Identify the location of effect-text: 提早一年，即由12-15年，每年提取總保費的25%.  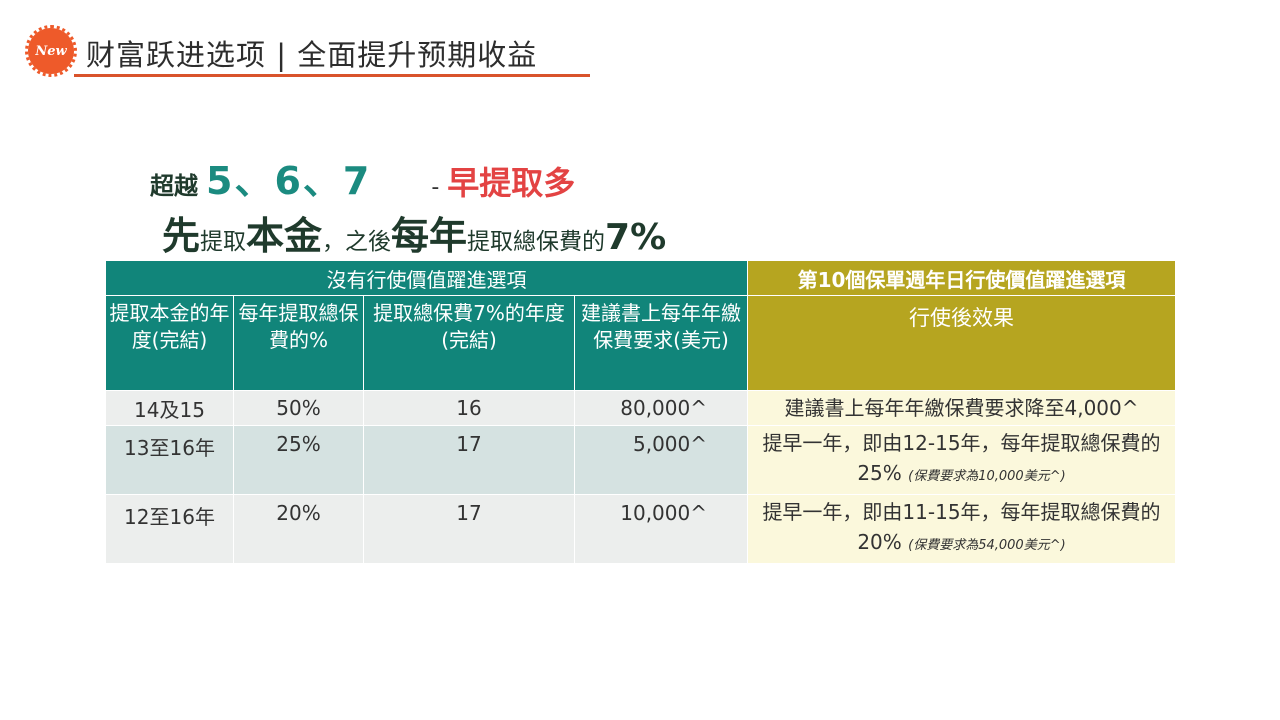
(961, 458).